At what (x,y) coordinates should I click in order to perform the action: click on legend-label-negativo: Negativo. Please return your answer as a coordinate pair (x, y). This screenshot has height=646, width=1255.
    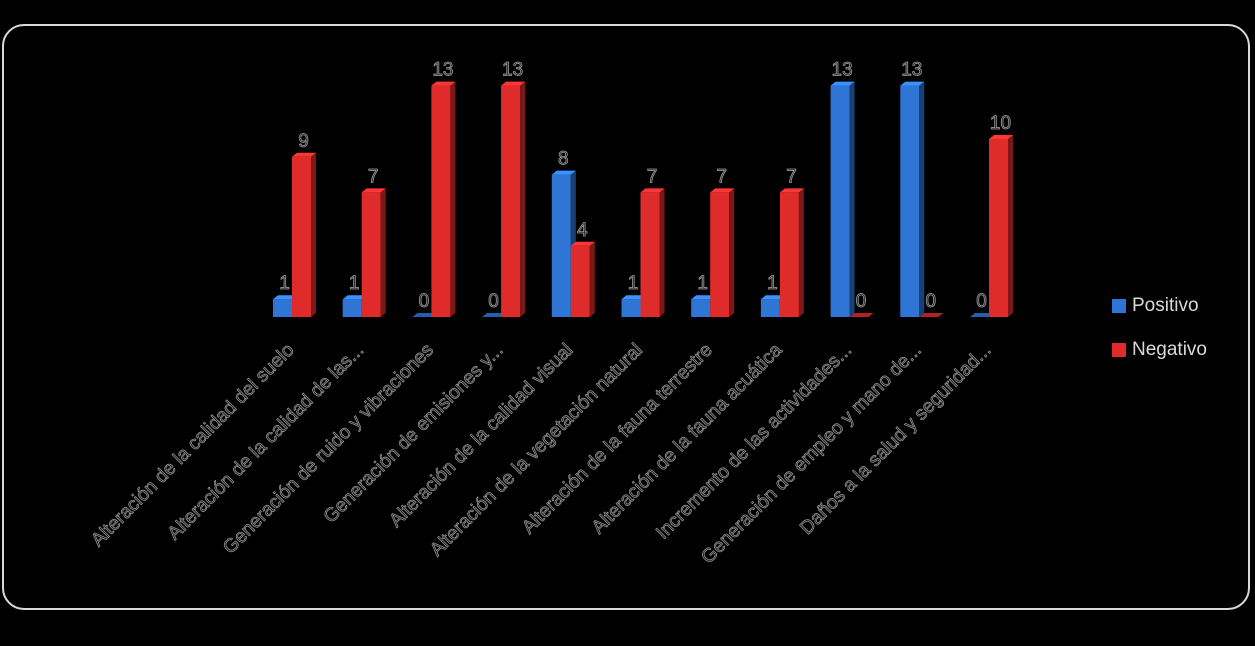
    Looking at the image, I should click on (1169, 349).